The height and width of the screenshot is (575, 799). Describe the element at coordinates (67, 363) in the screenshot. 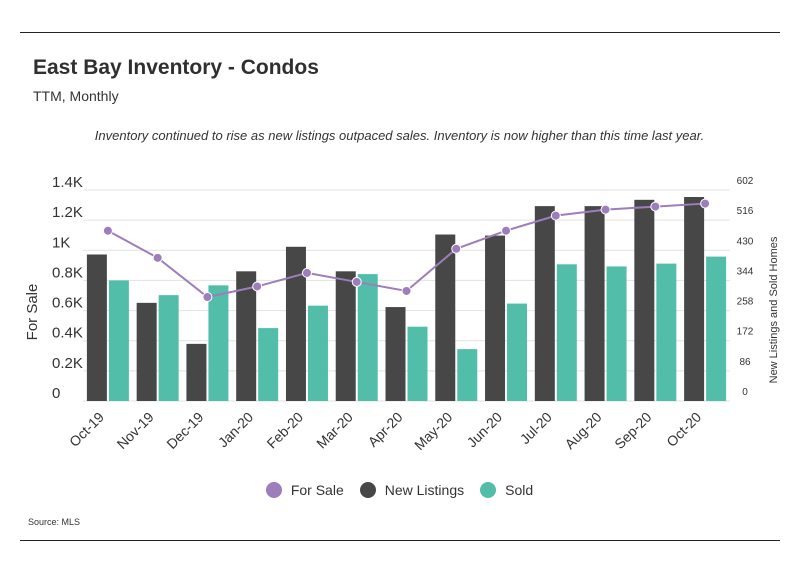

I see `left-tick-label: 0.2K` at that location.